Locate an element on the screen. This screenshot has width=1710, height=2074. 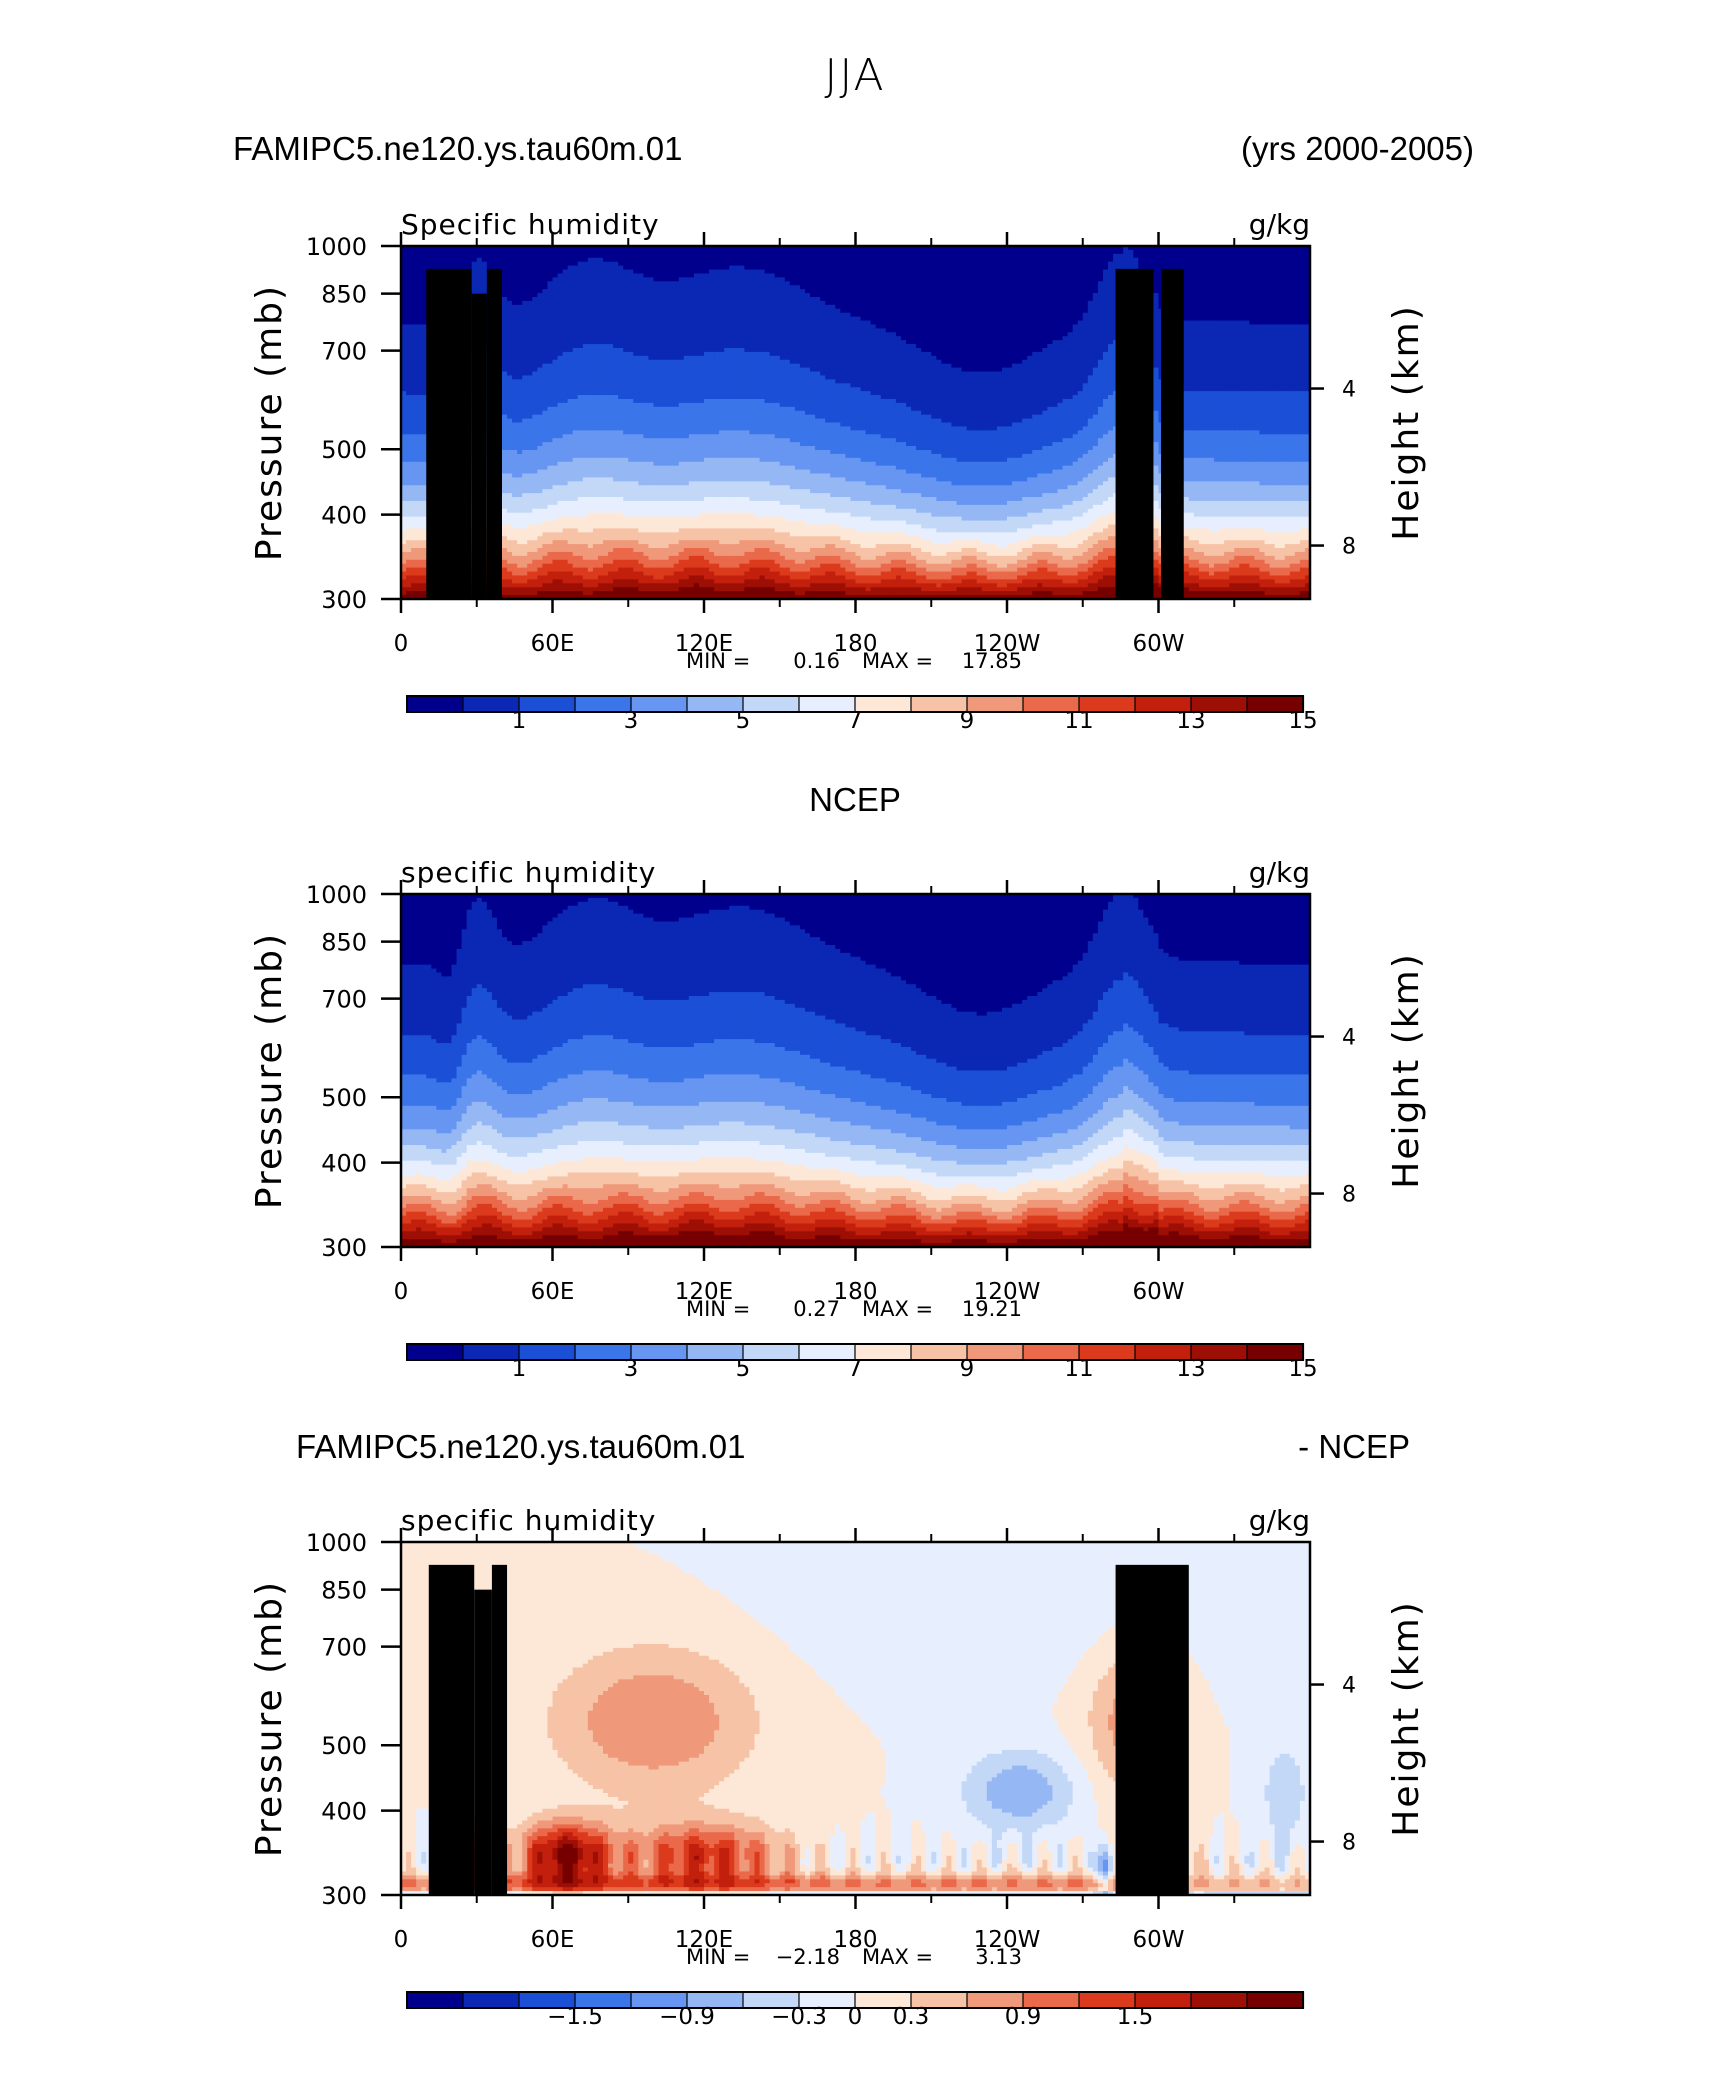
max-value: 17.85 is located at coordinates (992, 661).